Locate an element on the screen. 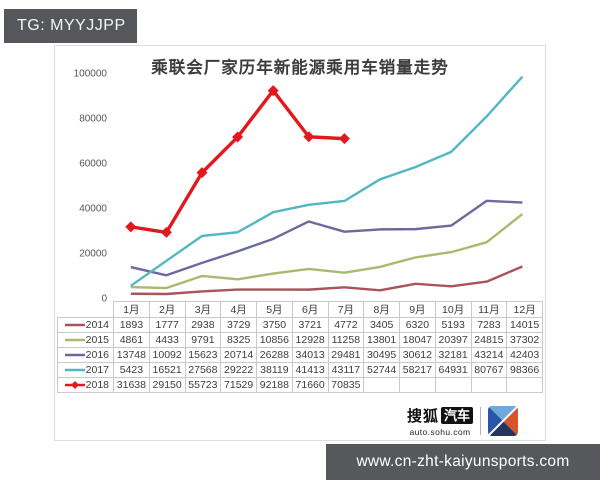 The height and width of the screenshot is (480, 600). month-header-cell: 5月 is located at coordinates (274, 309).